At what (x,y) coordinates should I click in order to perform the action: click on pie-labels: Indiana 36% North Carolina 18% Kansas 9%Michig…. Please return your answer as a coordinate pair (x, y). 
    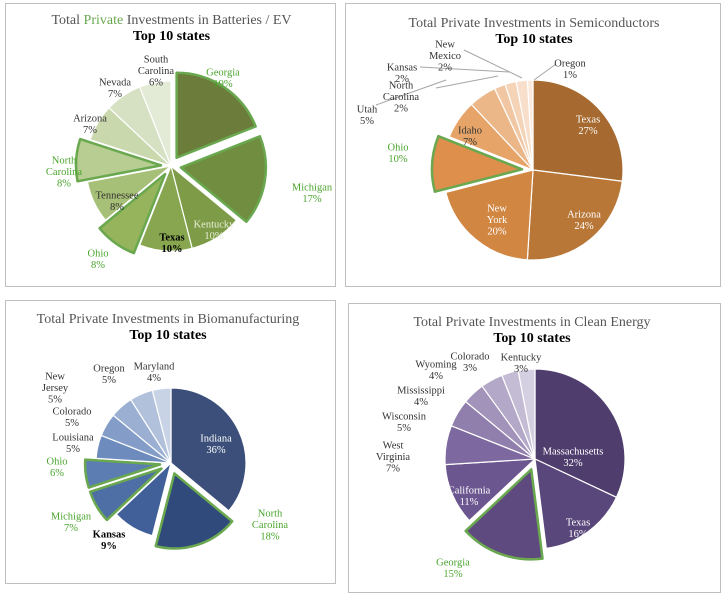
    Looking at the image, I should click on (165, 456).